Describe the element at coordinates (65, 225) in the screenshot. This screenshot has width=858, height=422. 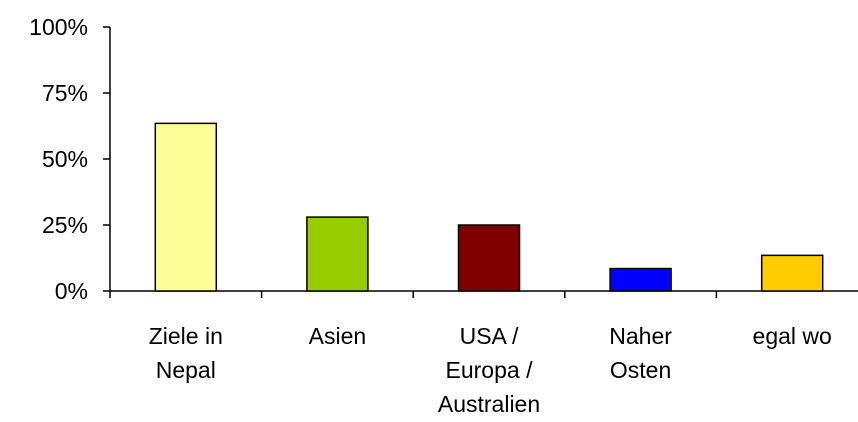
I see `y-tick-label: 25%` at that location.